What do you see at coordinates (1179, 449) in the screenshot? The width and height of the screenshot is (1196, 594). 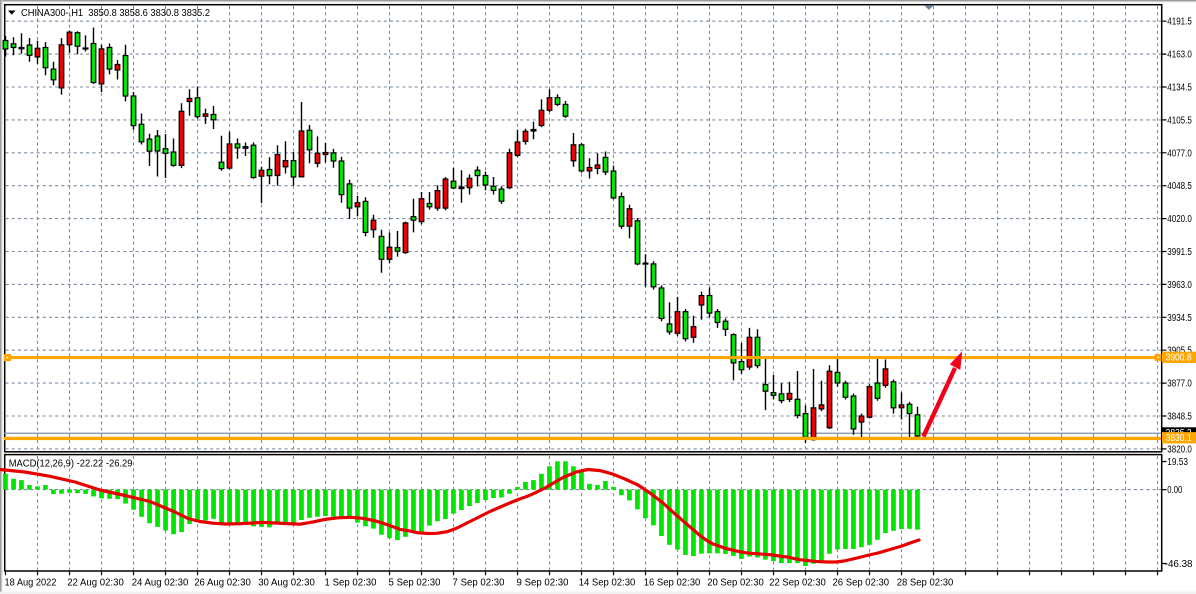 I see `svg-text: 3820.0` at bounding box center [1179, 449].